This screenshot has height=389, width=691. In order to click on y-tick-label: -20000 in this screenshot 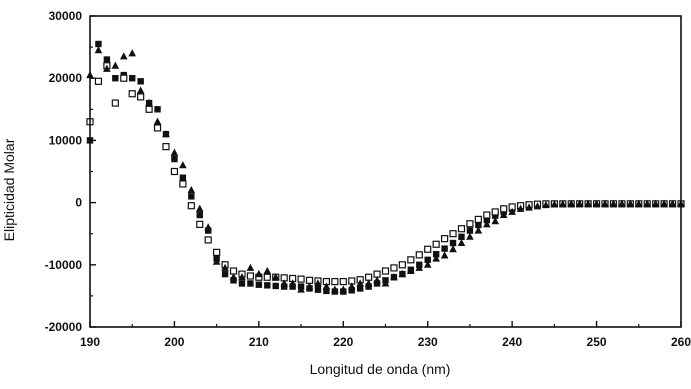, I will do `click(64, 327)`.